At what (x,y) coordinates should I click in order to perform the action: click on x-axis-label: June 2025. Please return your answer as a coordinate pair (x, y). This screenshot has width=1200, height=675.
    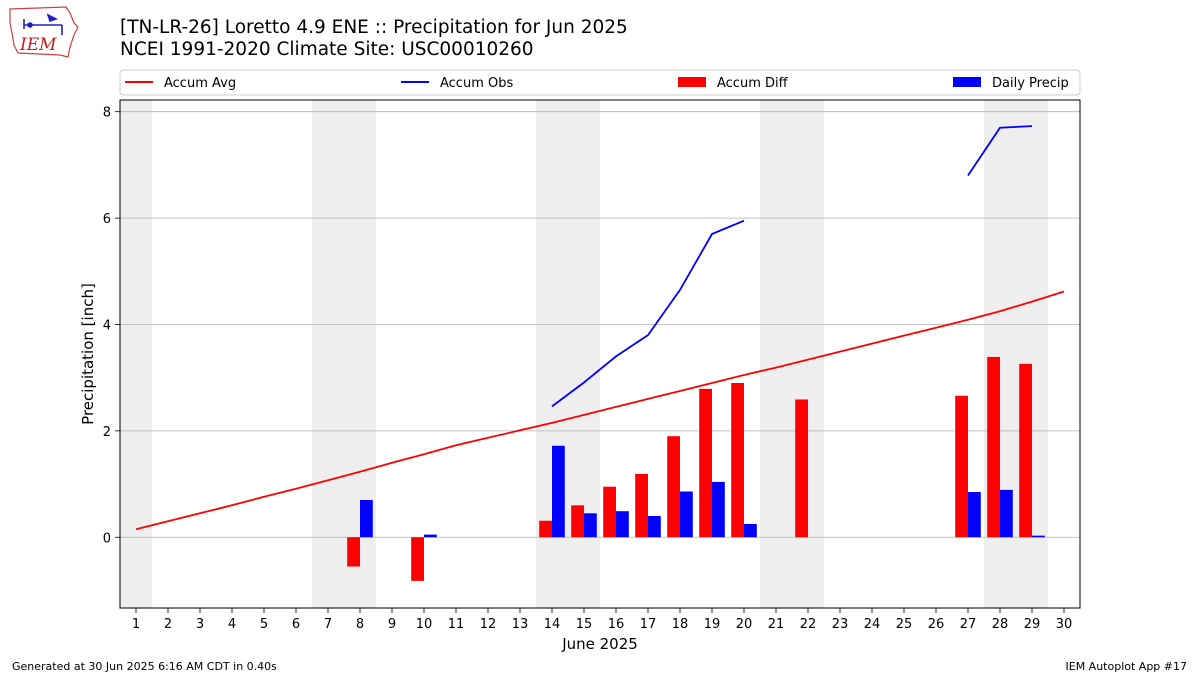
    Looking at the image, I should click on (599, 644).